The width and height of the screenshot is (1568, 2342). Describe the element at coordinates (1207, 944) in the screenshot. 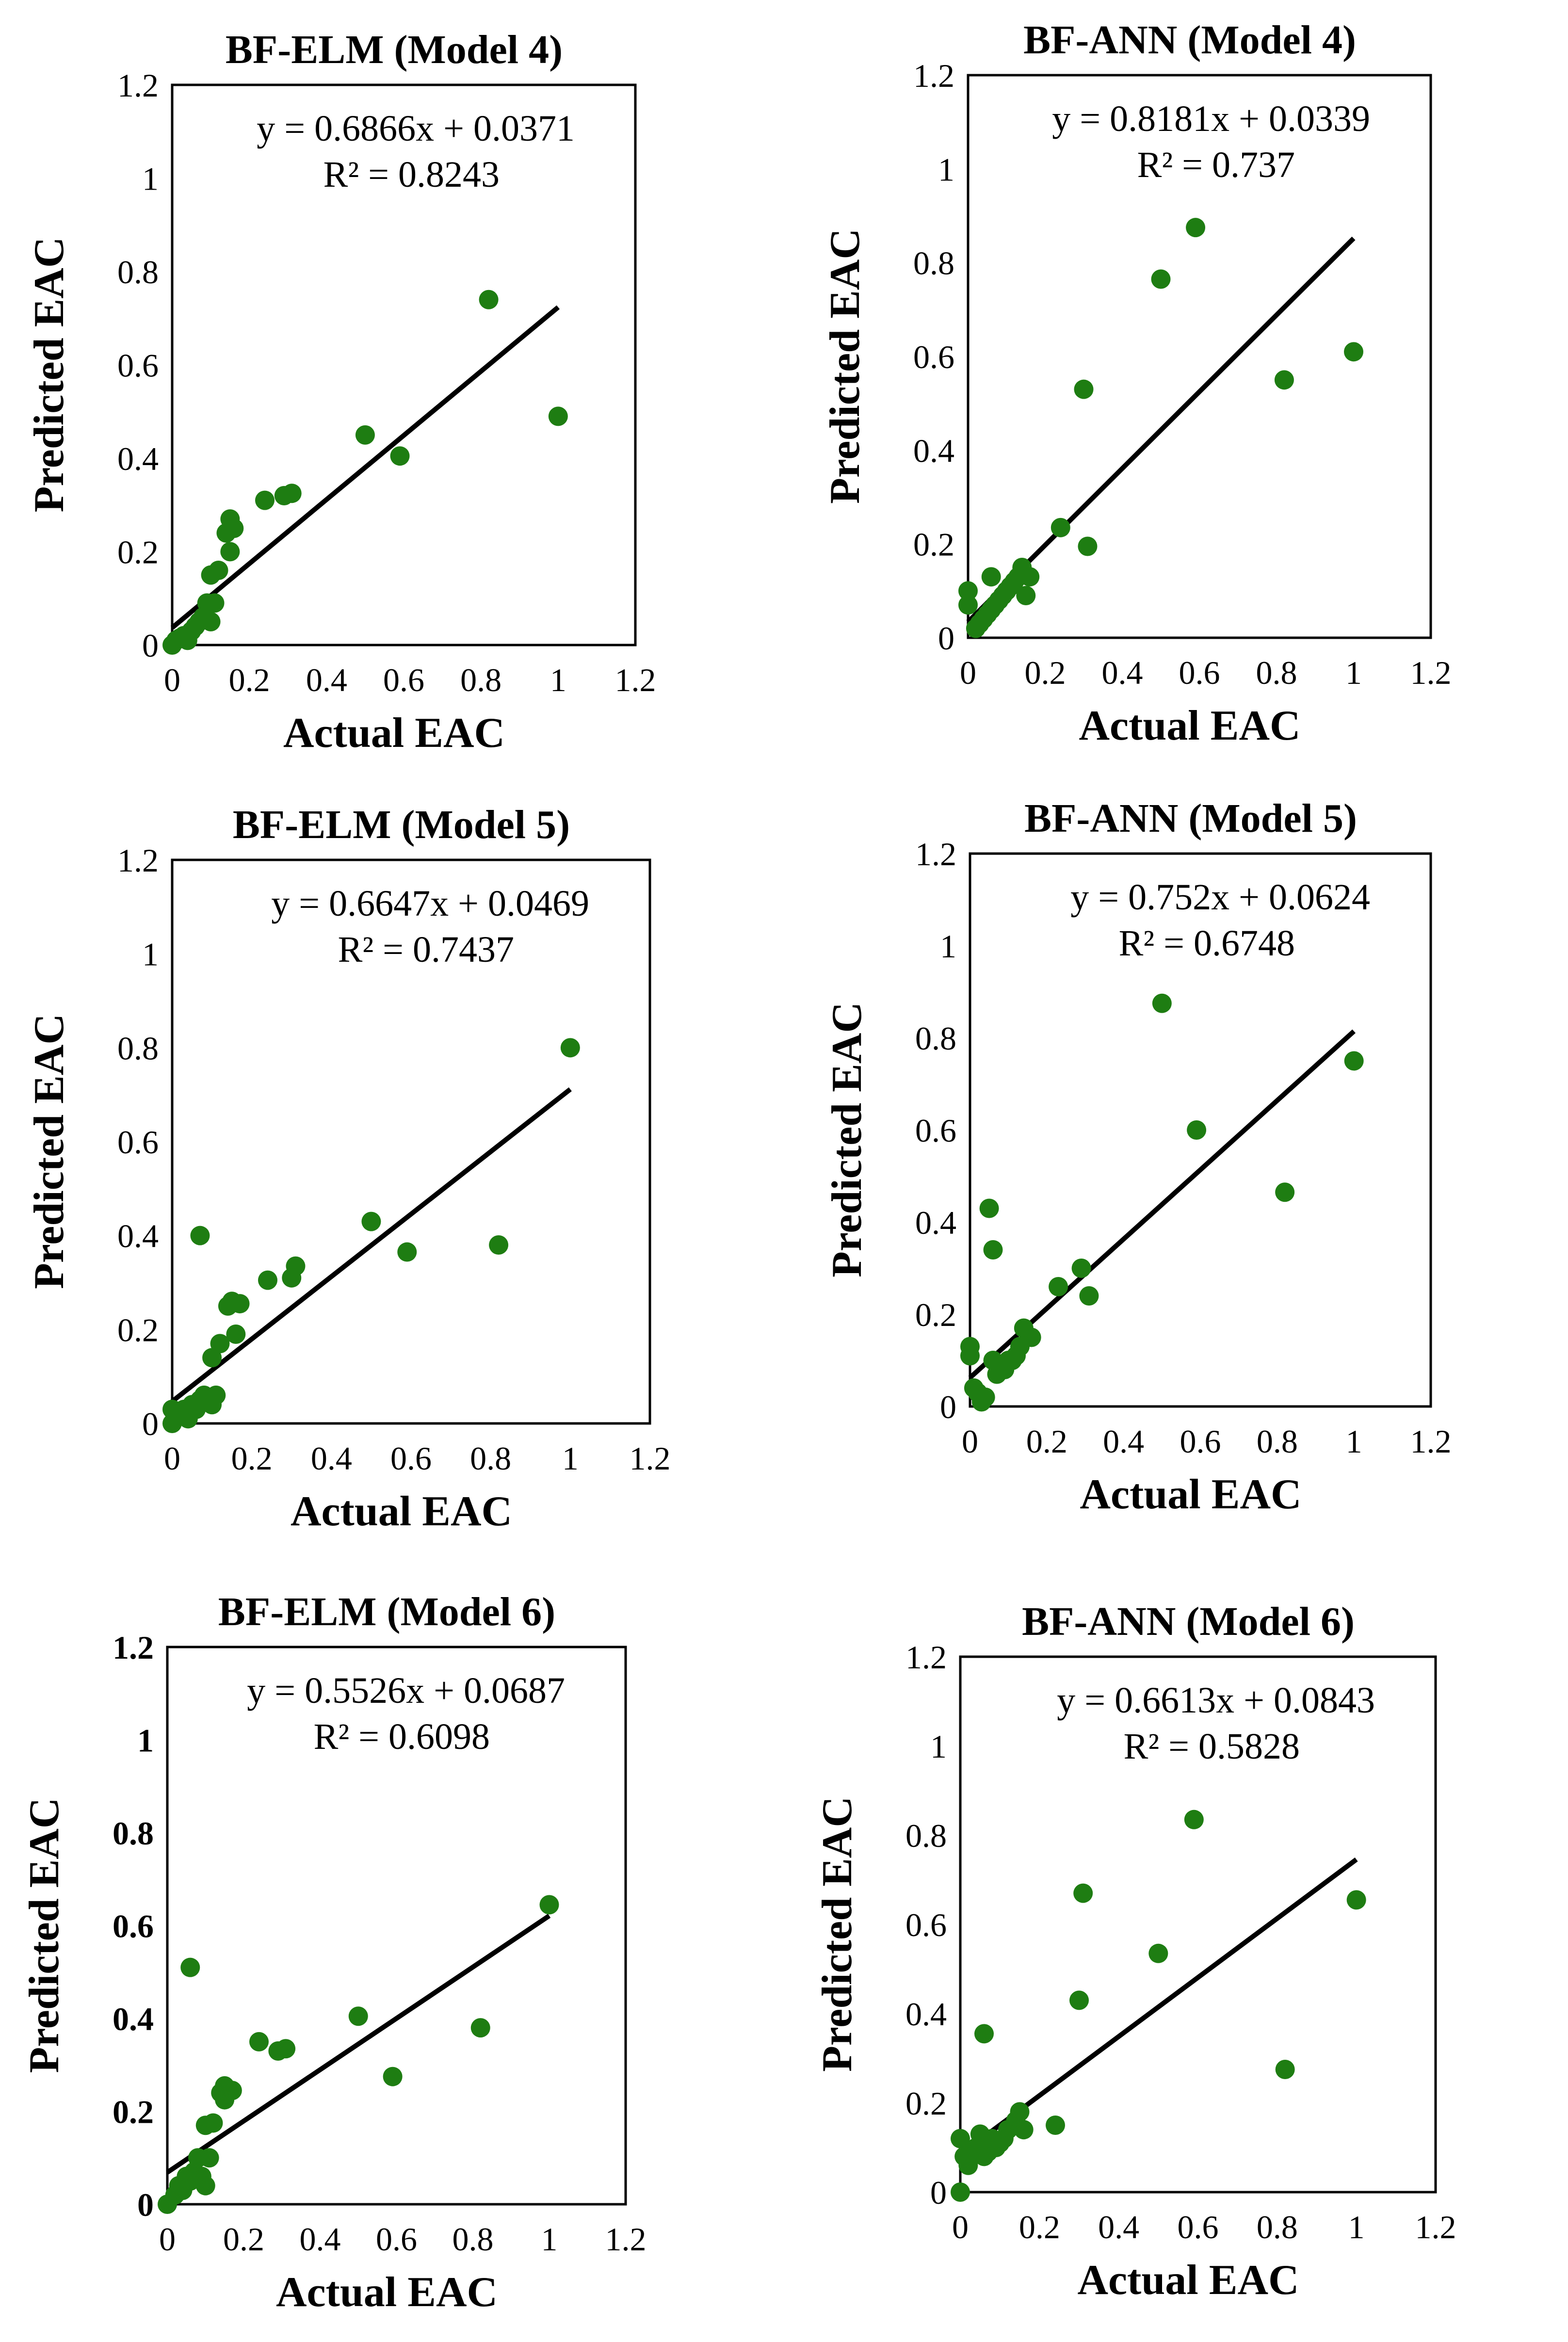

I see `r-squared-label: R² = 0.6748` at that location.